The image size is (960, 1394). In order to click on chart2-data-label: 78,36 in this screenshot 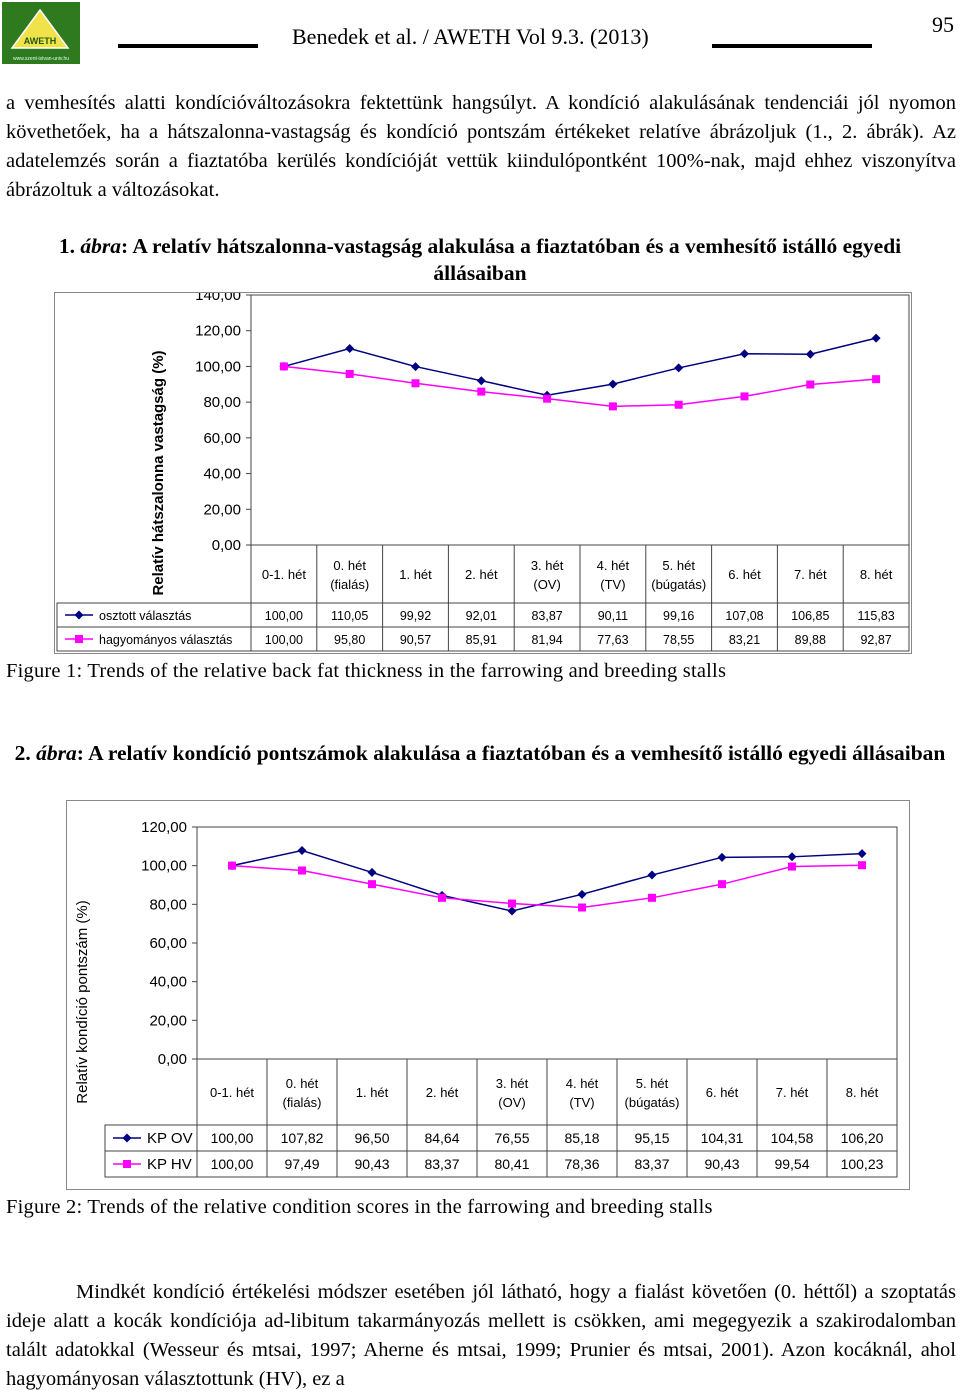, I will do `click(581, 1164)`.